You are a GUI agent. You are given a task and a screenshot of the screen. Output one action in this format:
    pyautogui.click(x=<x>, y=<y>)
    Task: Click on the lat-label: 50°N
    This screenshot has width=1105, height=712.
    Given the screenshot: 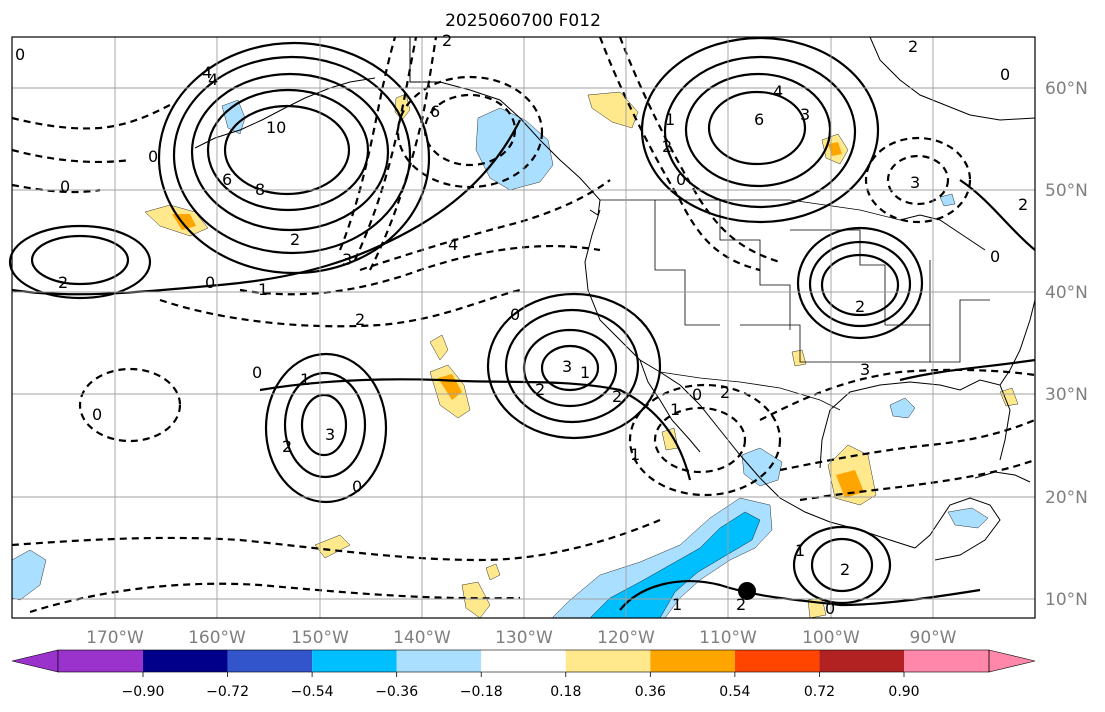 What is the action you would take?
    pyautogui.click(x=1066, y=191)
    